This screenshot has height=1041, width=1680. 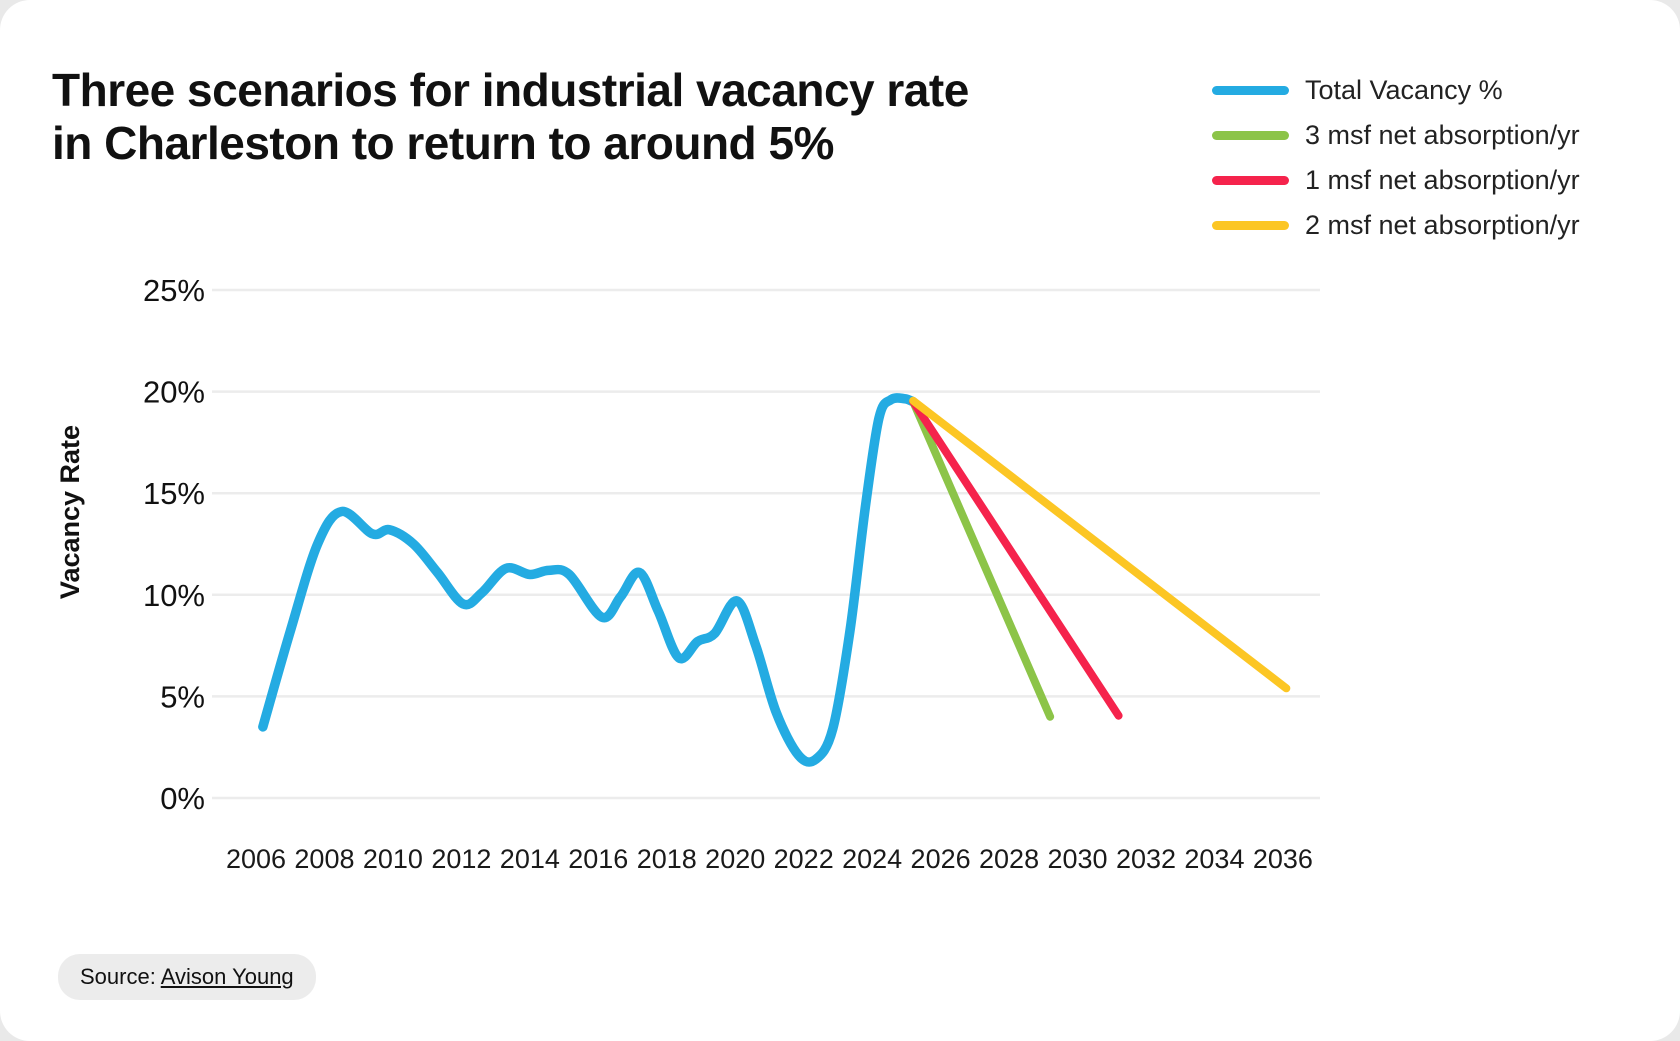 I want to click on x-axis-tick-label: 2008, so click(x=324, y=859).